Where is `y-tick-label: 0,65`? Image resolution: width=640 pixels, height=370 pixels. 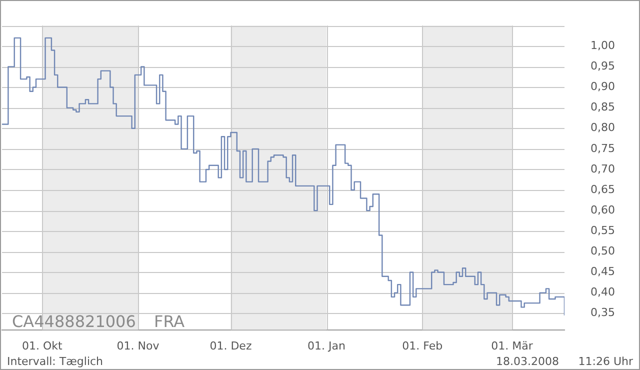 y-tick-label: 0,65 is located at coordinates (603, 189).